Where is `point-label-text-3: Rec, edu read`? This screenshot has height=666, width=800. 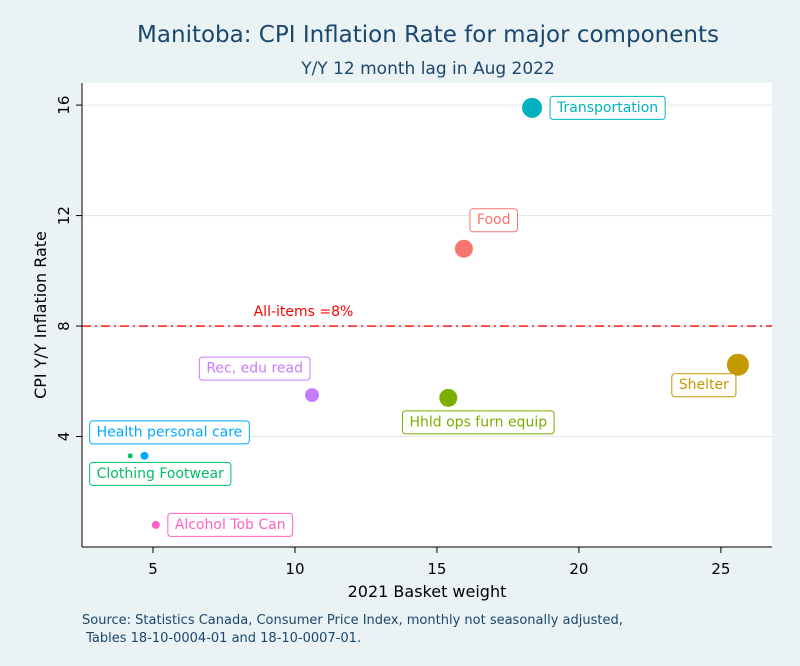 point-label-text-3: Rec, edu read is located at coordinates (254, 369).